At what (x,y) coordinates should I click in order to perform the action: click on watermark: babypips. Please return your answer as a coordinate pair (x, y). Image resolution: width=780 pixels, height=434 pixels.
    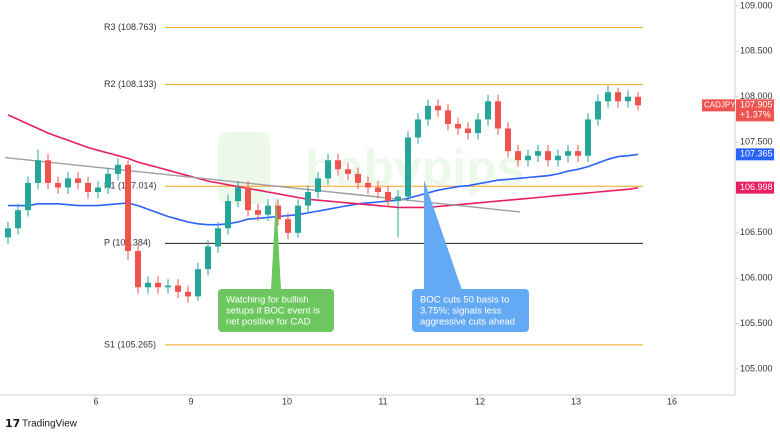
    Looking at the image, I should click on (371, 168).